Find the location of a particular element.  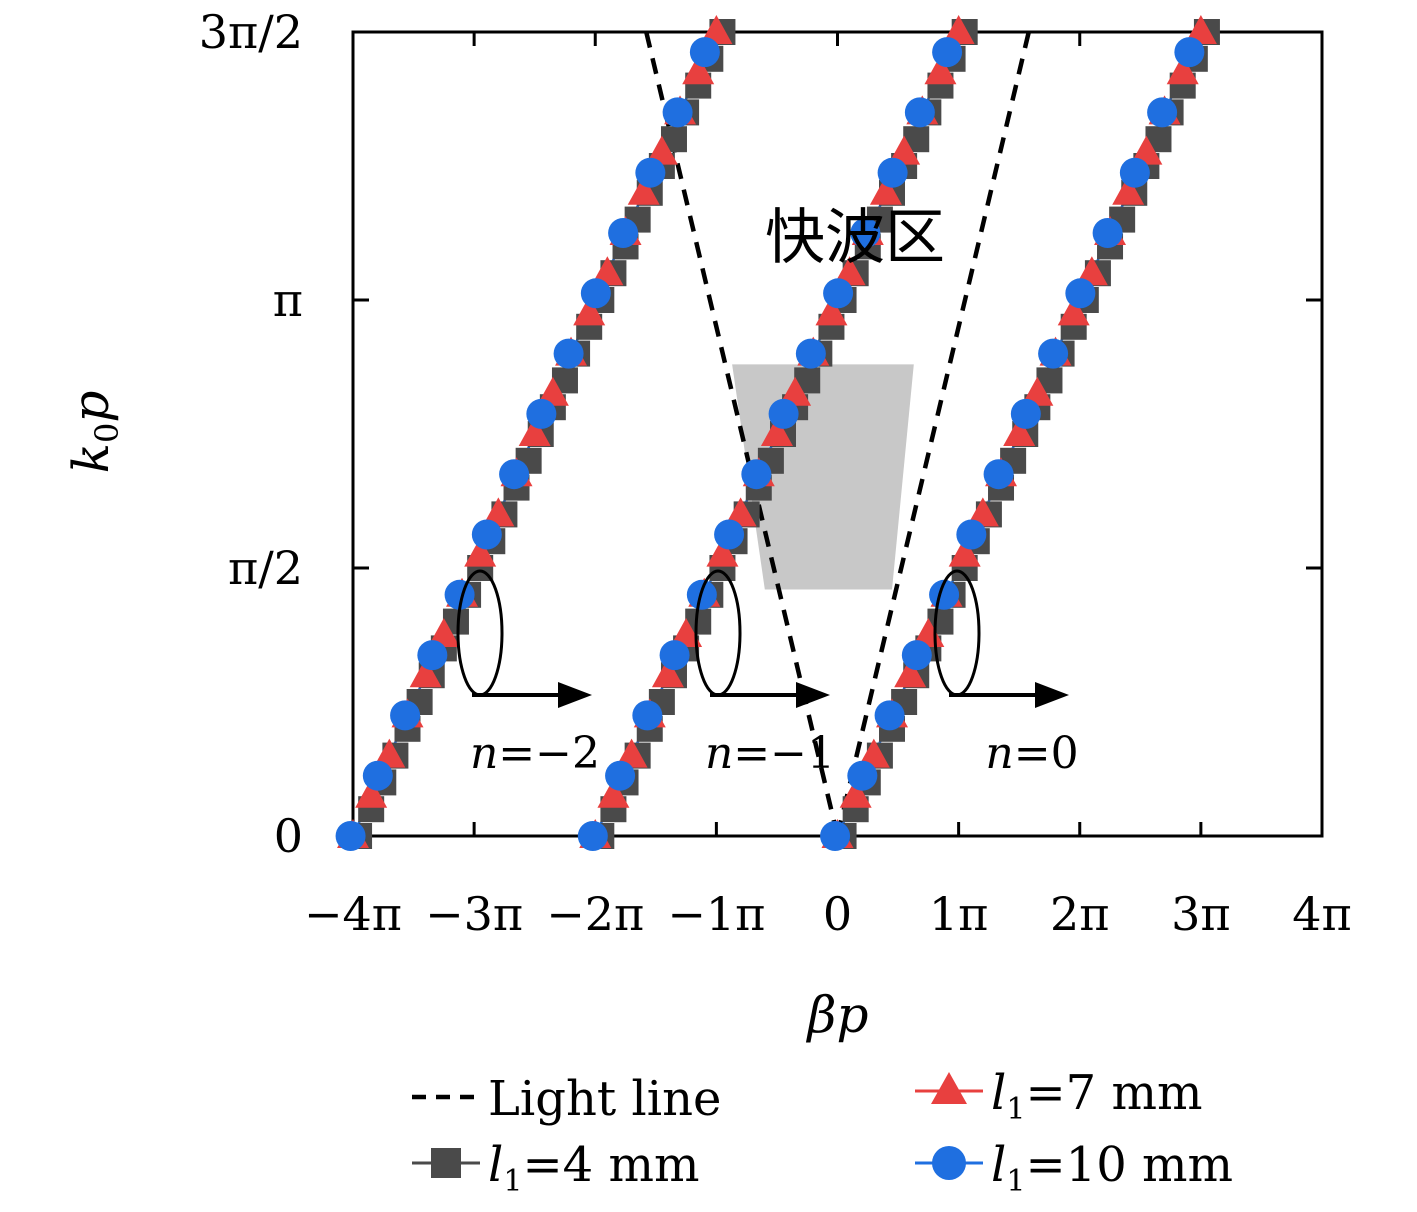

x-tick-label: −4π is located at coordinates (353, 914).